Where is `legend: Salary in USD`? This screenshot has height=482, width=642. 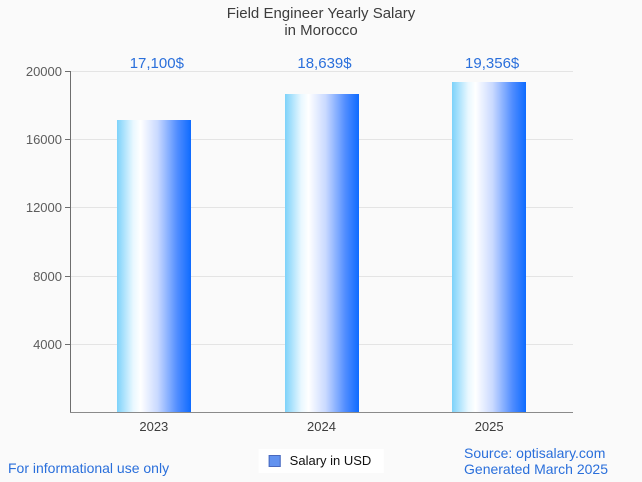
legend: Salary in USD is located at coordinates (321, 461).